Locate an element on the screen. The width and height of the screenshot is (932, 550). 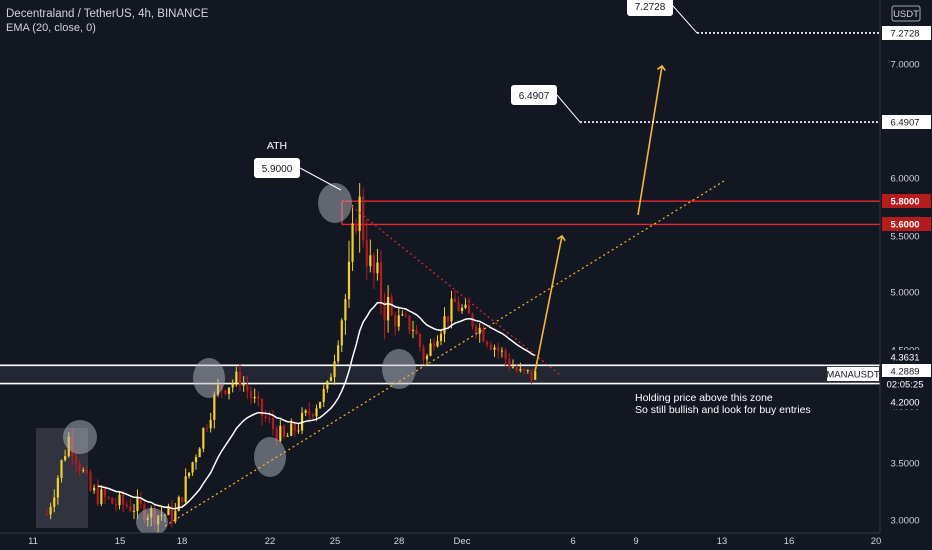
currency-box is located at coordinates (906, 13).